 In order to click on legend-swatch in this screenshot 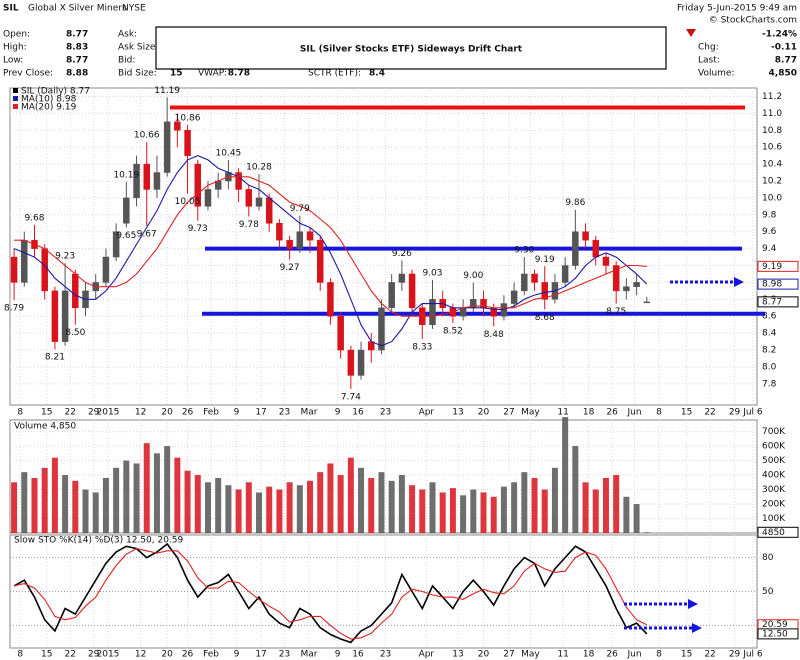, I will do `click(15, 90)`.